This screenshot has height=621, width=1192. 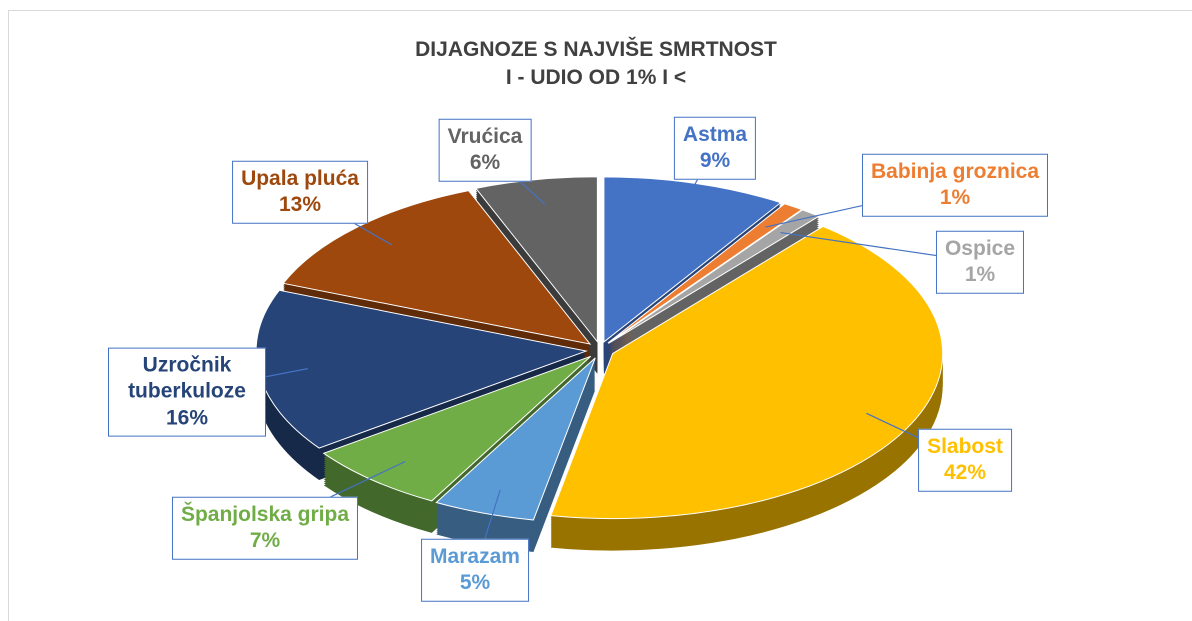 I want to click on chart-title: I - UDIO OD 1% I <, so click(x=596, y=77).